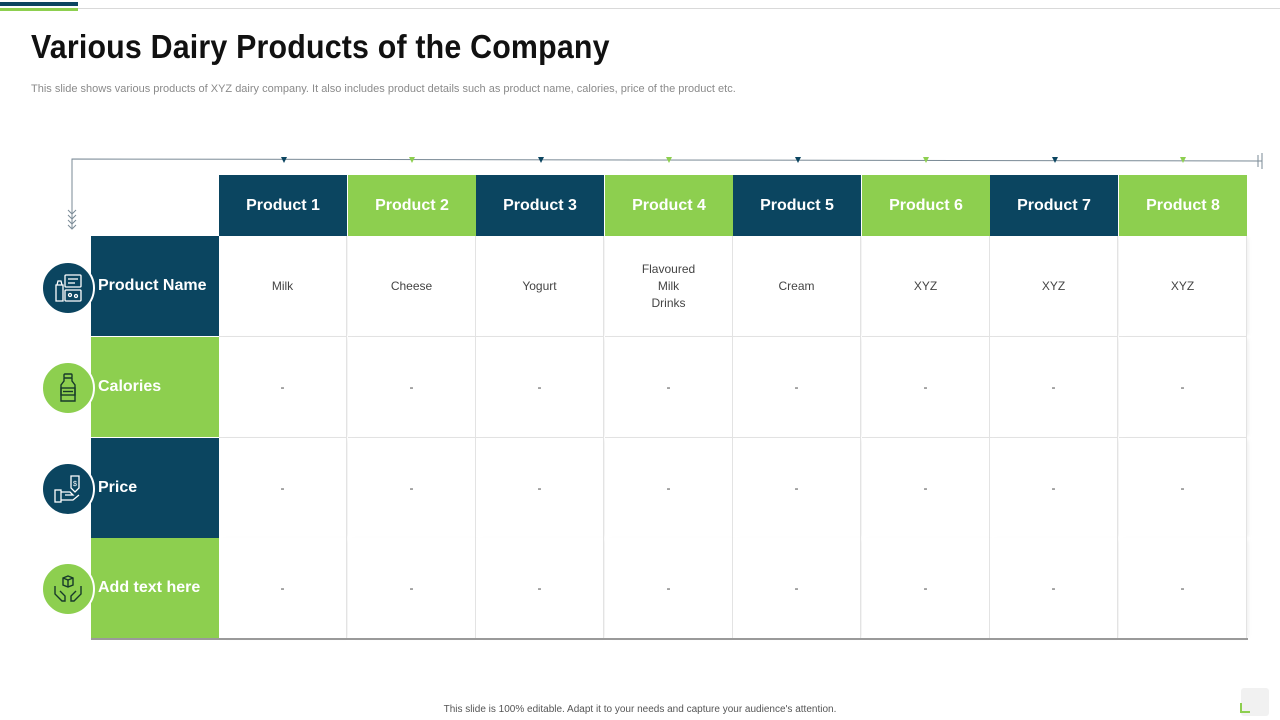 This screenshot has height=720, width=1280. I want to click on product-header-4: Product 4, so click(669, 205).